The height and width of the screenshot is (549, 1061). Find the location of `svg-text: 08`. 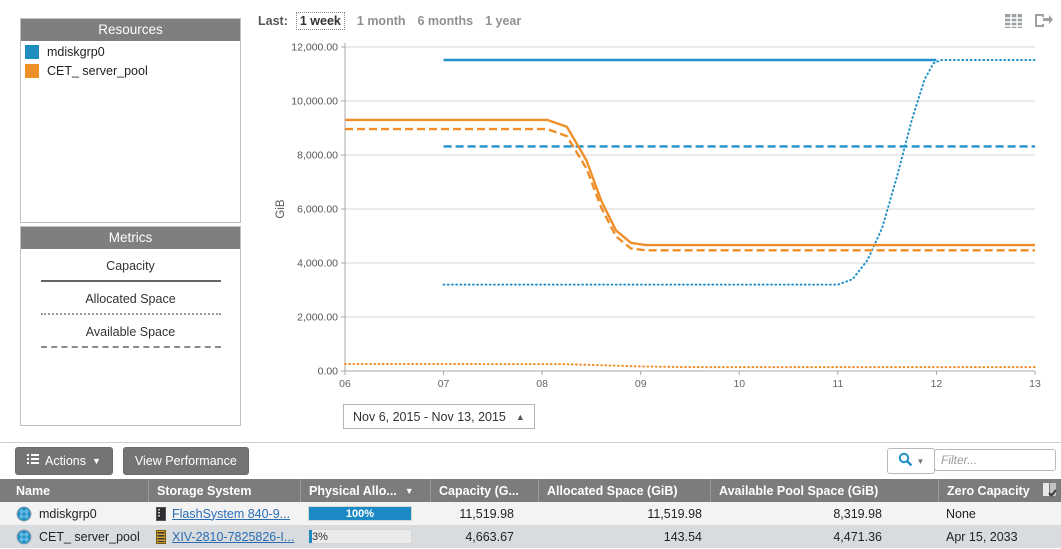

svg-text: 08 is located at coordinates (542, 384).